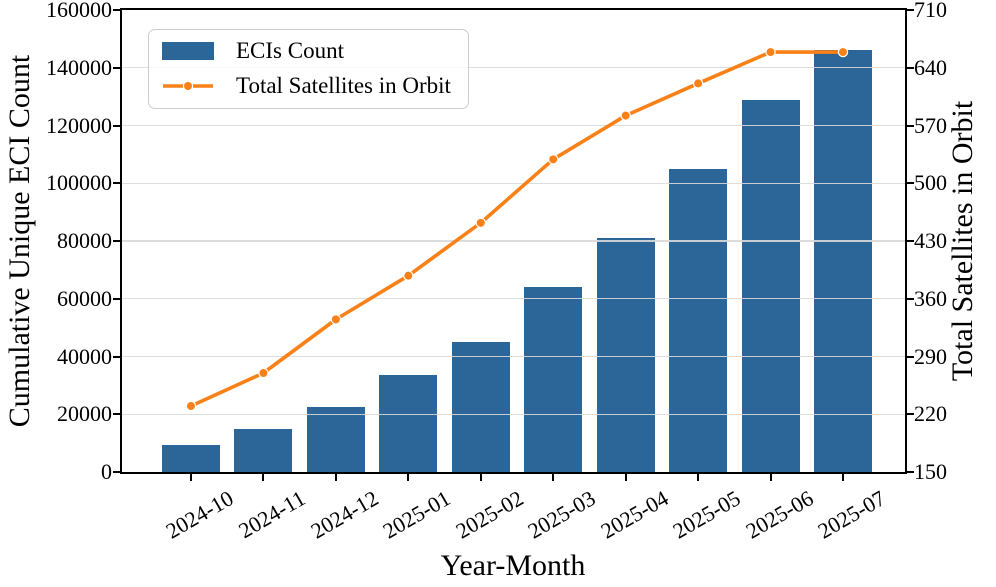 This screenshot has width=996, height=587. What do you see at coordinates (930, 414) in the screenshot?
I see `right-tick-label-220: 220` at bounding box center [930, 414].